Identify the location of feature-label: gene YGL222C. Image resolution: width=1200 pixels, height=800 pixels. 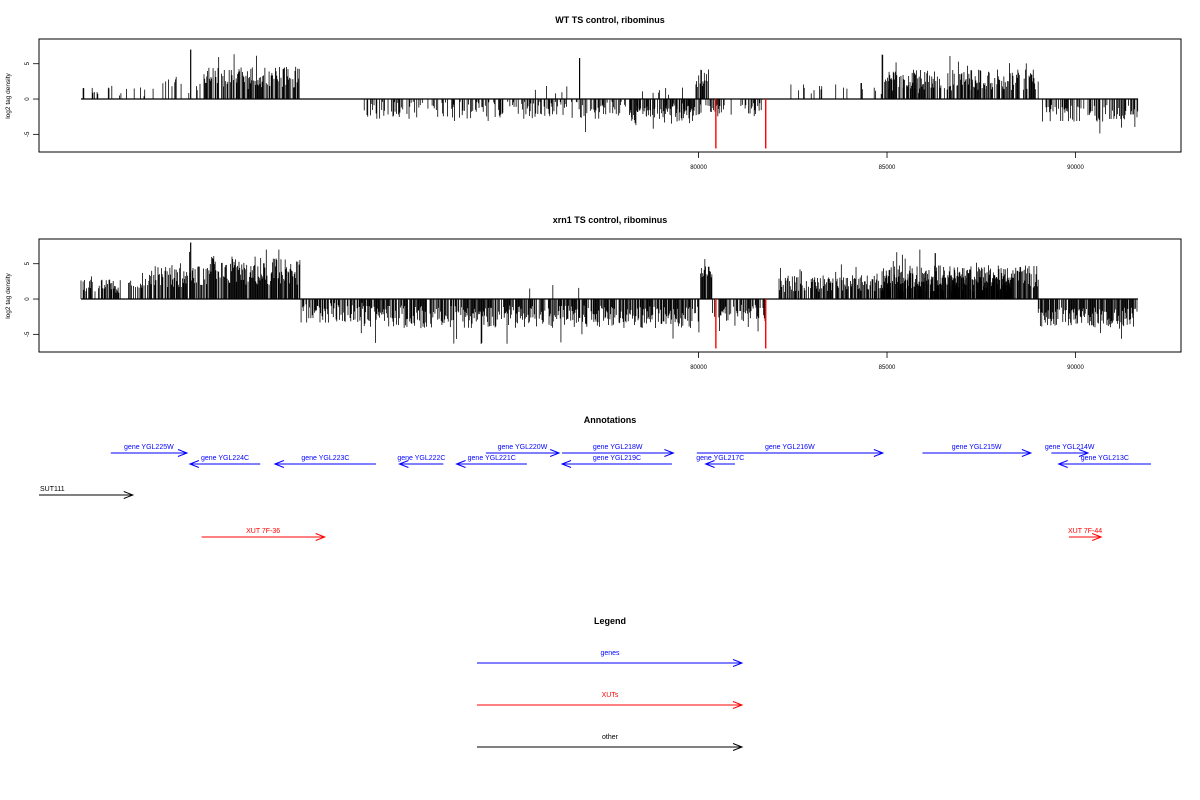
(421, 458).